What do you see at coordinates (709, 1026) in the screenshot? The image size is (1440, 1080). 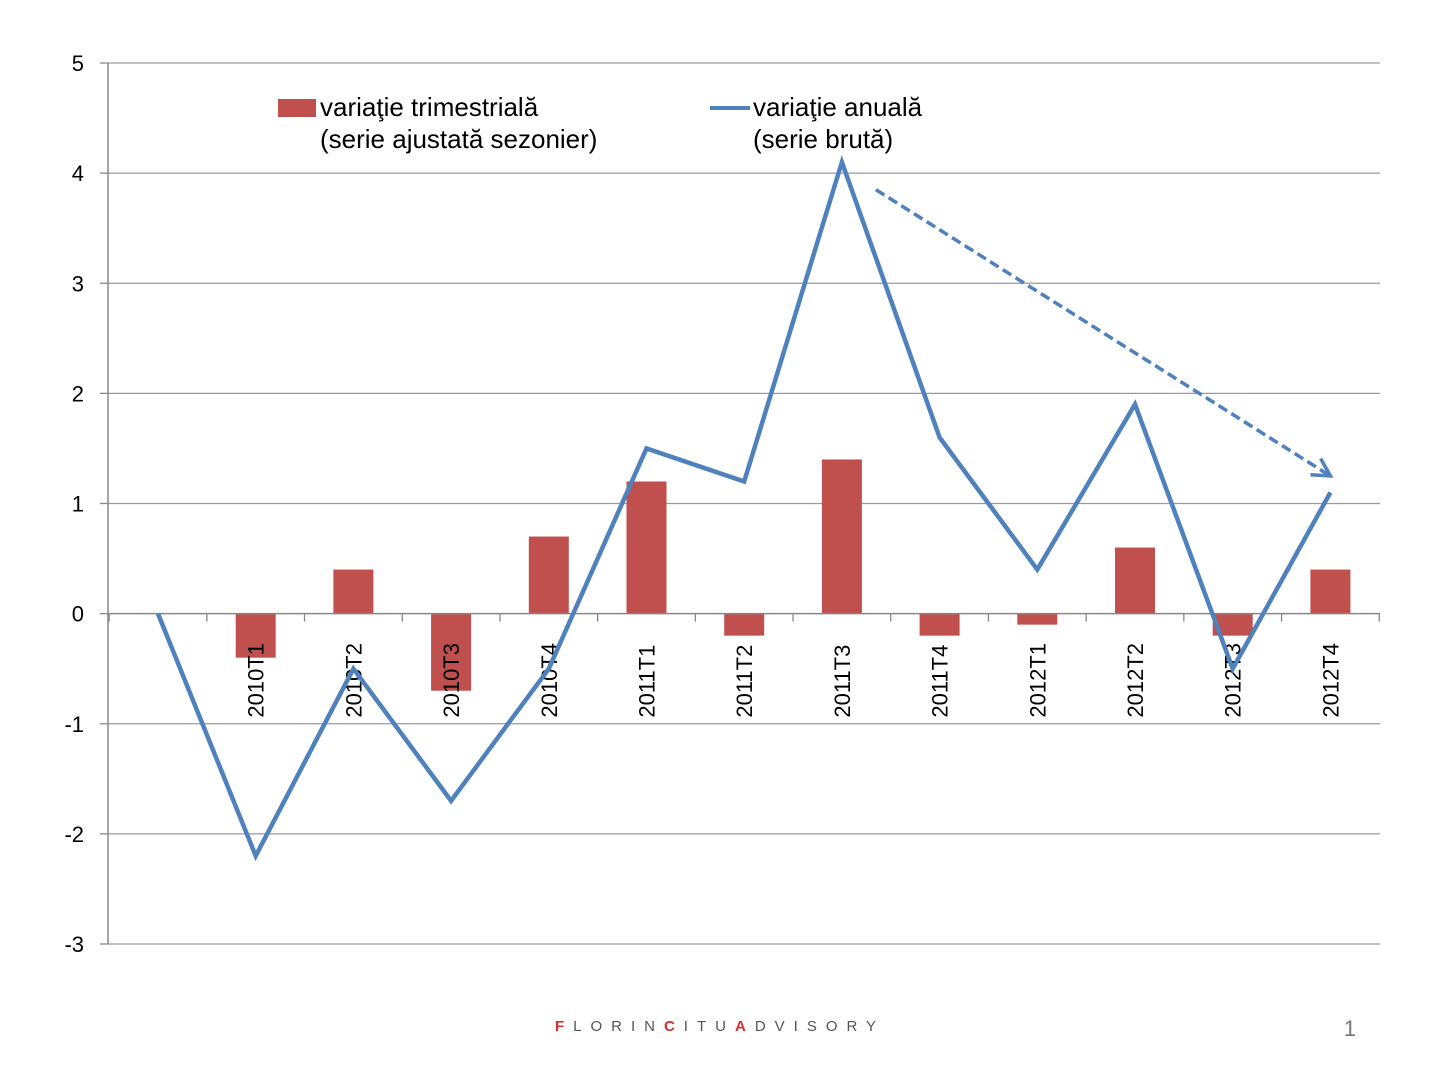 I see `brand-itu: ITU` at bounding box center [709, 1026].